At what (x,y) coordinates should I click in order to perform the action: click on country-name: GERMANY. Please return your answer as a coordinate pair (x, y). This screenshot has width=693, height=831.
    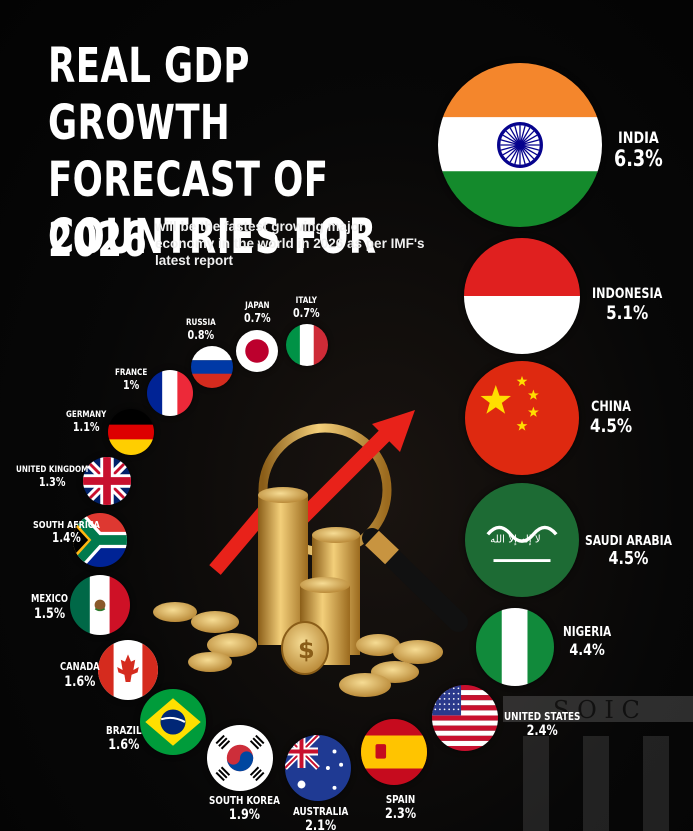
    Looking at the image, I should click on (86, 415).